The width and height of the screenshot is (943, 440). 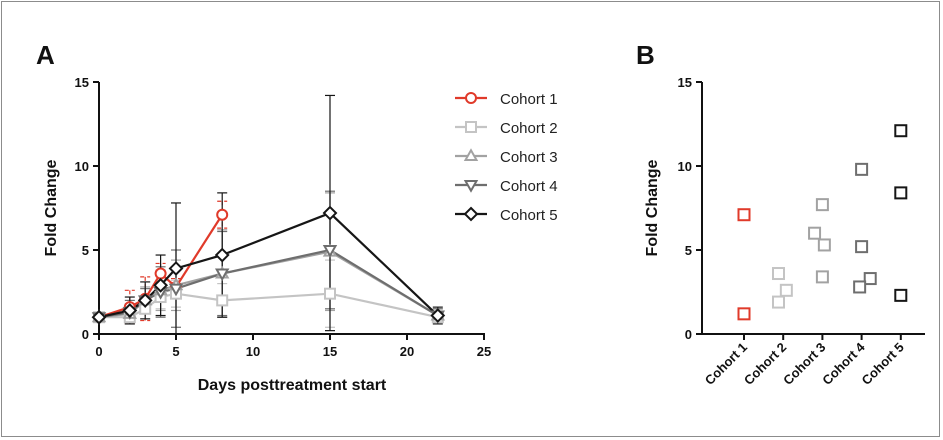 What do you see at coordinates (292, 385) in the screenshot?
I see `chart-a-x-label: Days posttreatment start` at bounding box center [292, 385].